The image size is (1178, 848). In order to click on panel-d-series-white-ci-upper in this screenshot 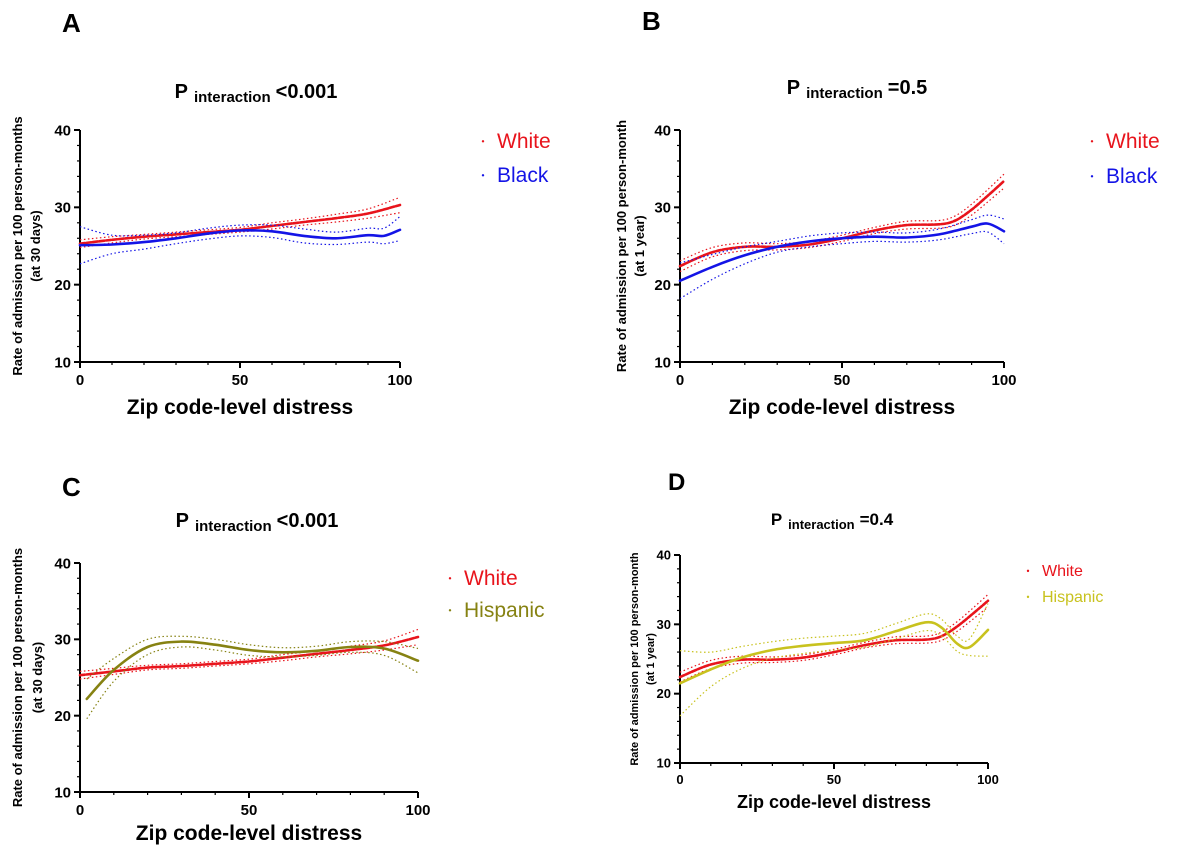, I will do `click(834, 633)`.